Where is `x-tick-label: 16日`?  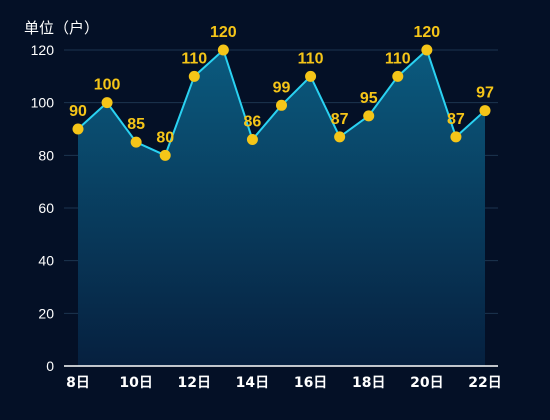 x-tick-label: 16日 is located at coordinates (310, 383).